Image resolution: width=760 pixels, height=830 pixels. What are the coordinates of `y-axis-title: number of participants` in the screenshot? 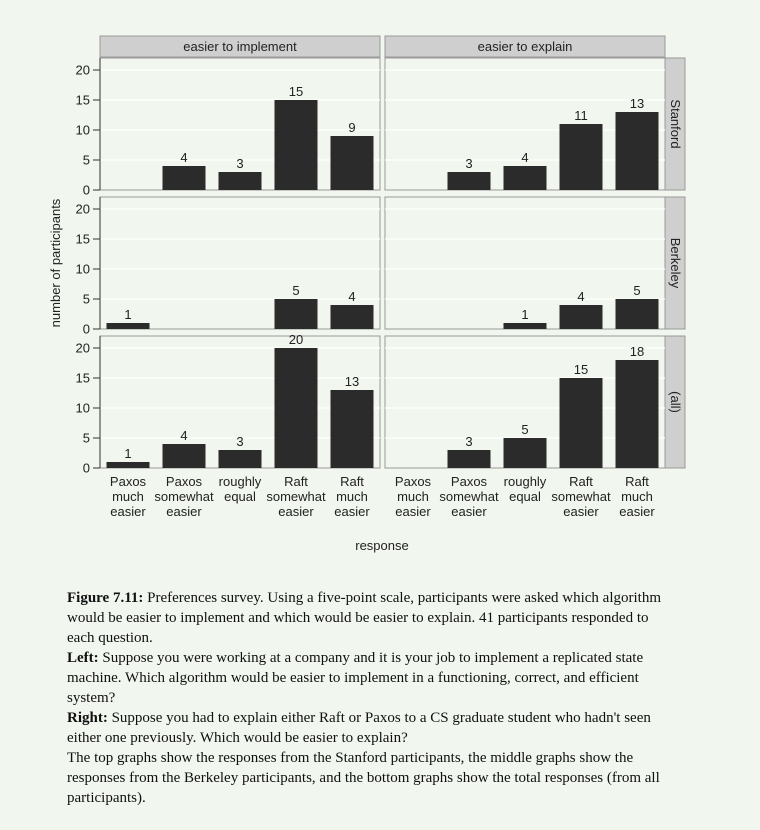 It's located at (55, 262).